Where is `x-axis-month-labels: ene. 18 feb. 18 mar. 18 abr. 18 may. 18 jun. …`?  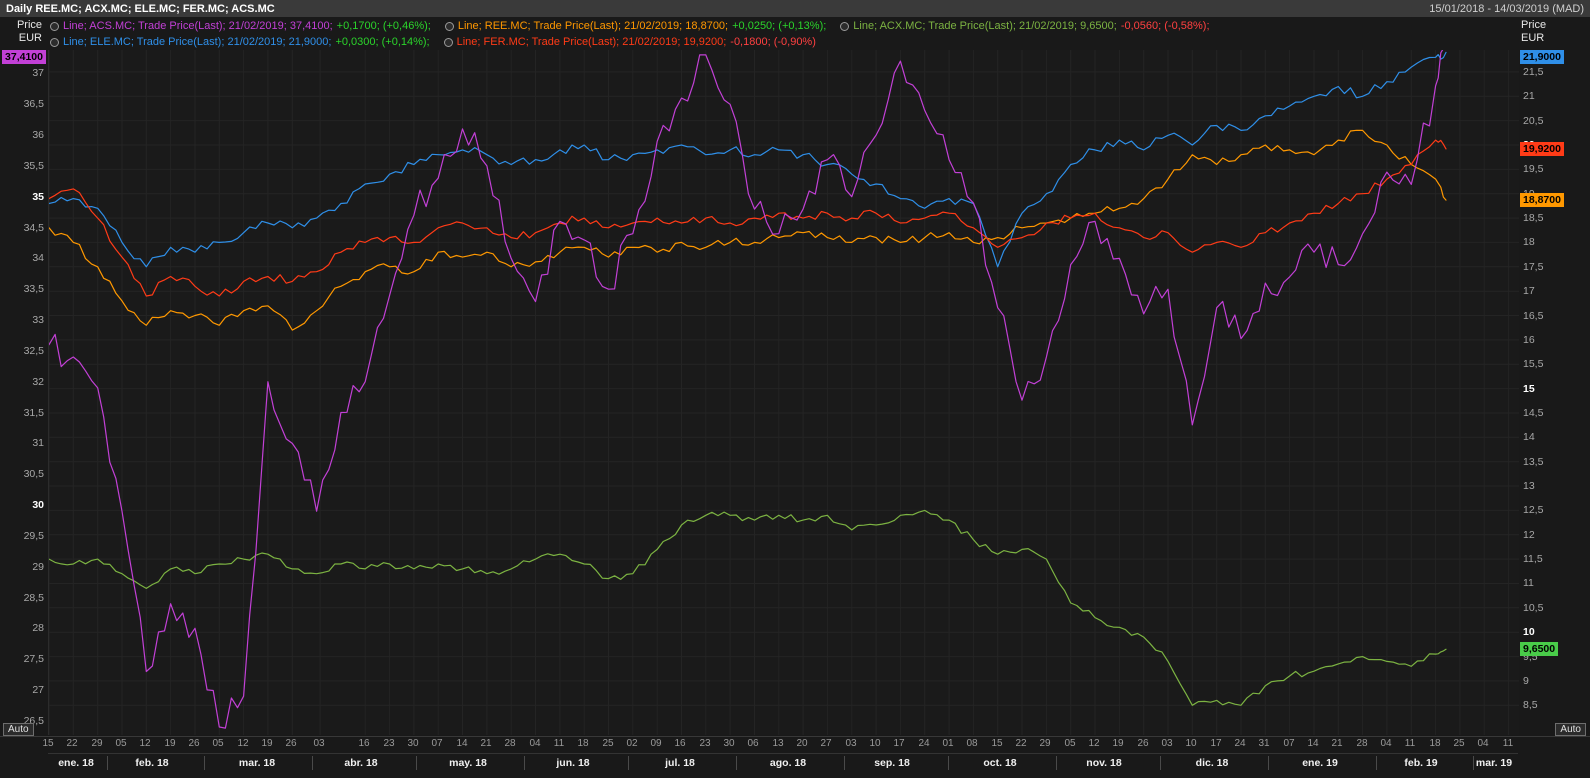
x-axis-month-labels: ene. 18 feb. 18 mar. 18 abr. 18 may. 18 jun. … is located at coordinates (783, 763).